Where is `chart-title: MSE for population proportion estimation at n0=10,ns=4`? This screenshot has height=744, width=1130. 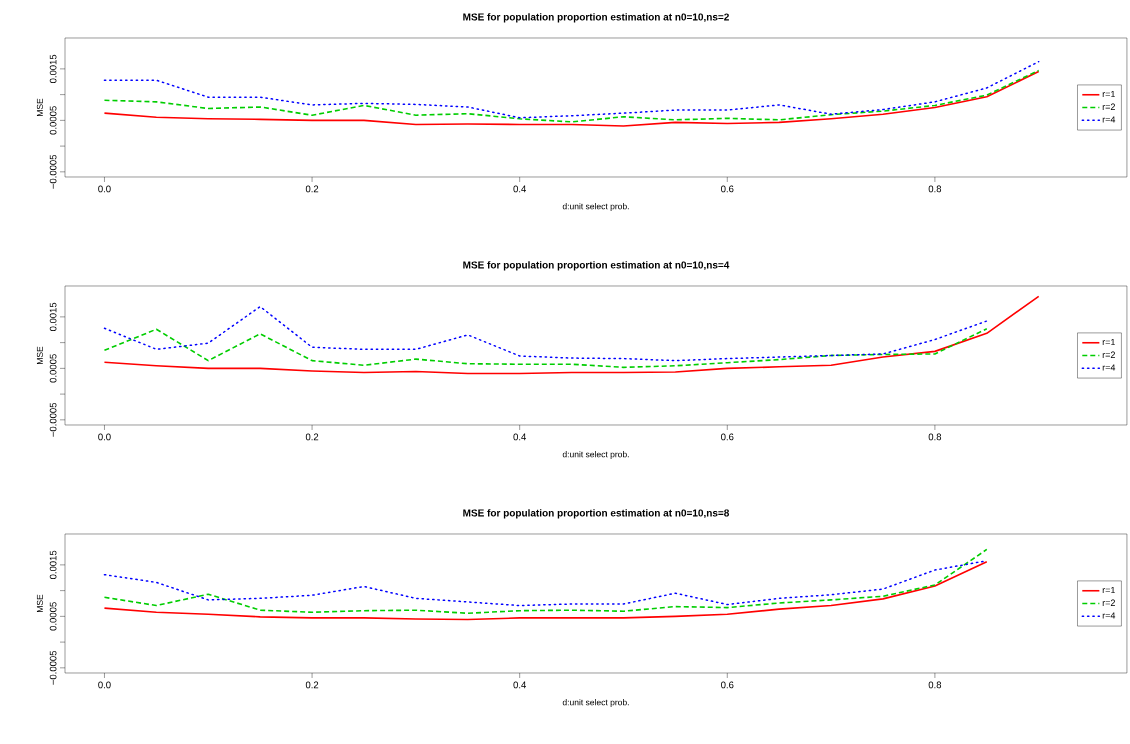
chart-title: MSE for population proportion estimation at n0=10,ns=4 is located at coordinates (596, 266).